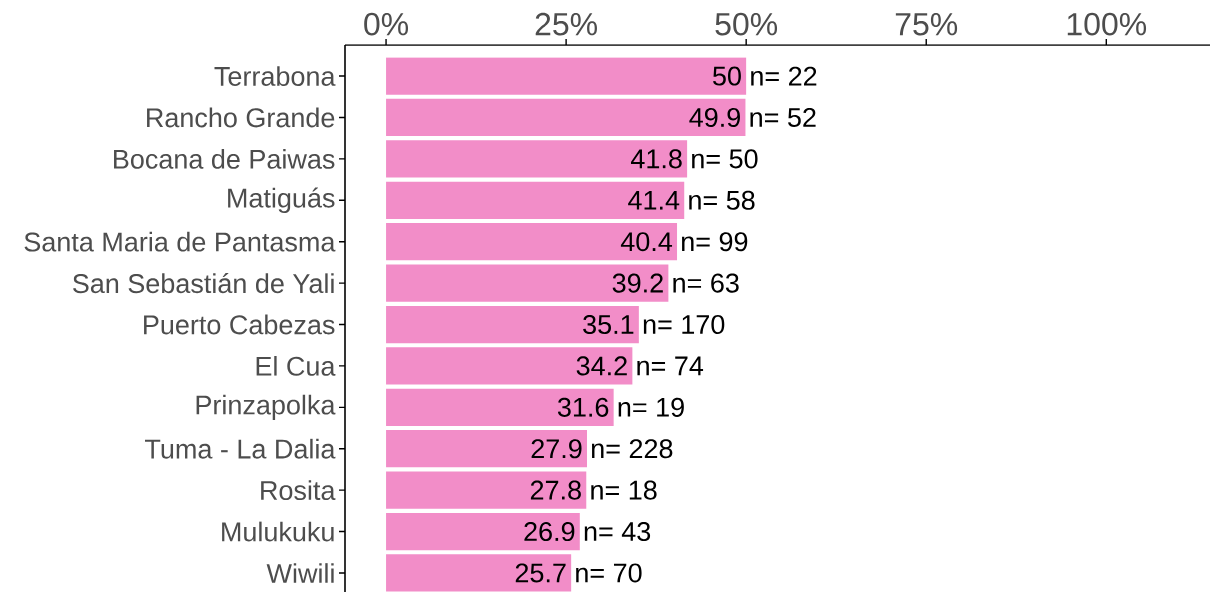 This screenshot has width=1210, height=592. I want to click on x-tick-label: 50%, so click(746, 24).